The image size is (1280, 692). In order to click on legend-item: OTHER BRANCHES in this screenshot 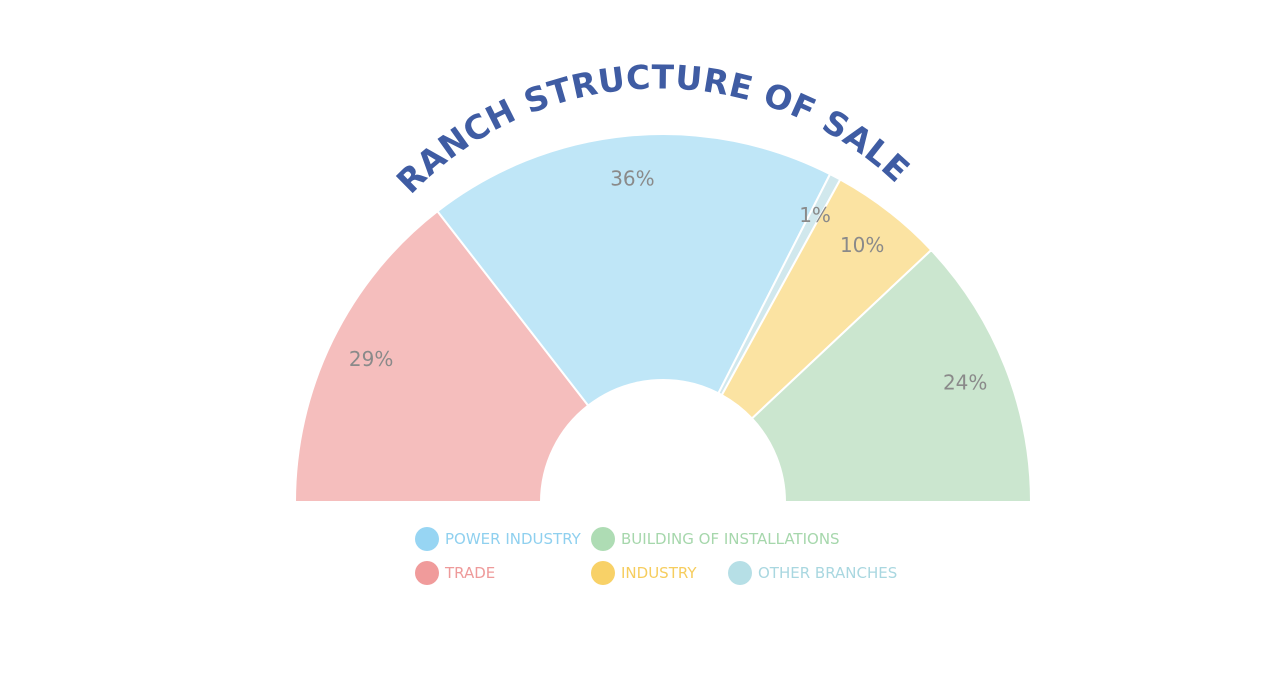, I will do `click(812, 573)`.